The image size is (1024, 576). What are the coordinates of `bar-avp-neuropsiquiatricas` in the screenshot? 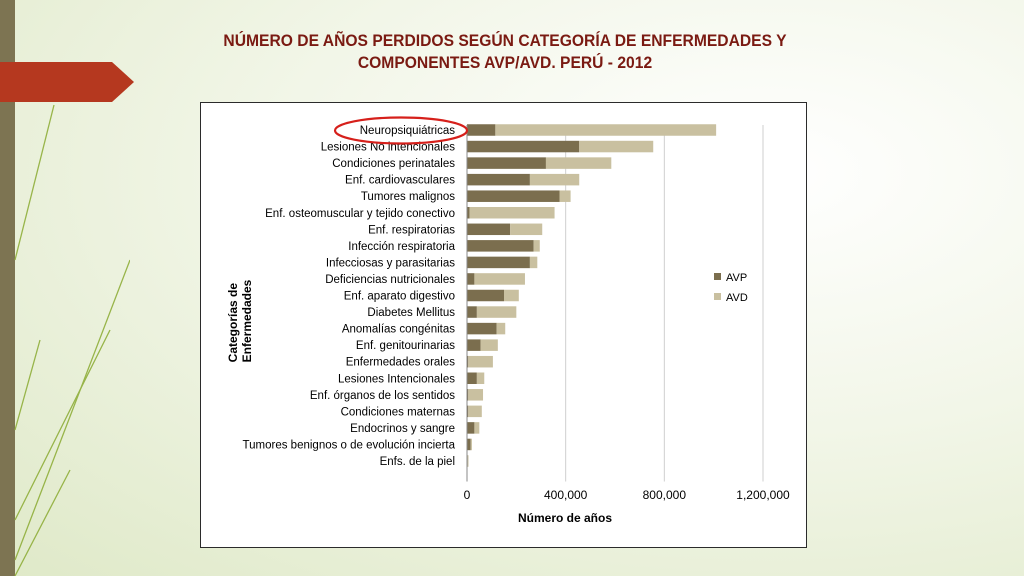 It's located at (481, 130).